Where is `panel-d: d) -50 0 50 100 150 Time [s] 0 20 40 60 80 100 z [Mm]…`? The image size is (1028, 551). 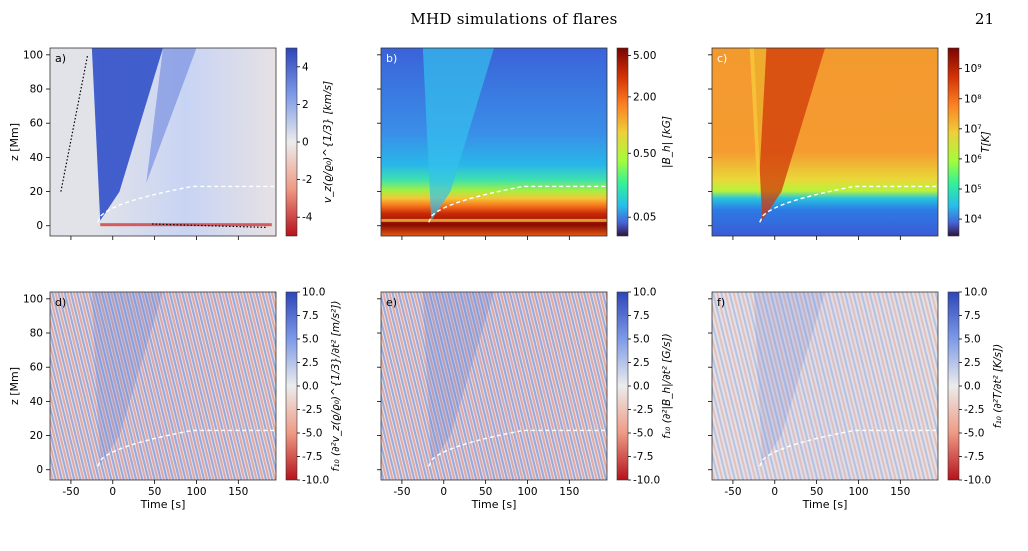 panel-d: d) -50 0 50 100 150 Time [s] 0 20 40 60 80 100 z [Mm]… is located at coordinates (175, 399).